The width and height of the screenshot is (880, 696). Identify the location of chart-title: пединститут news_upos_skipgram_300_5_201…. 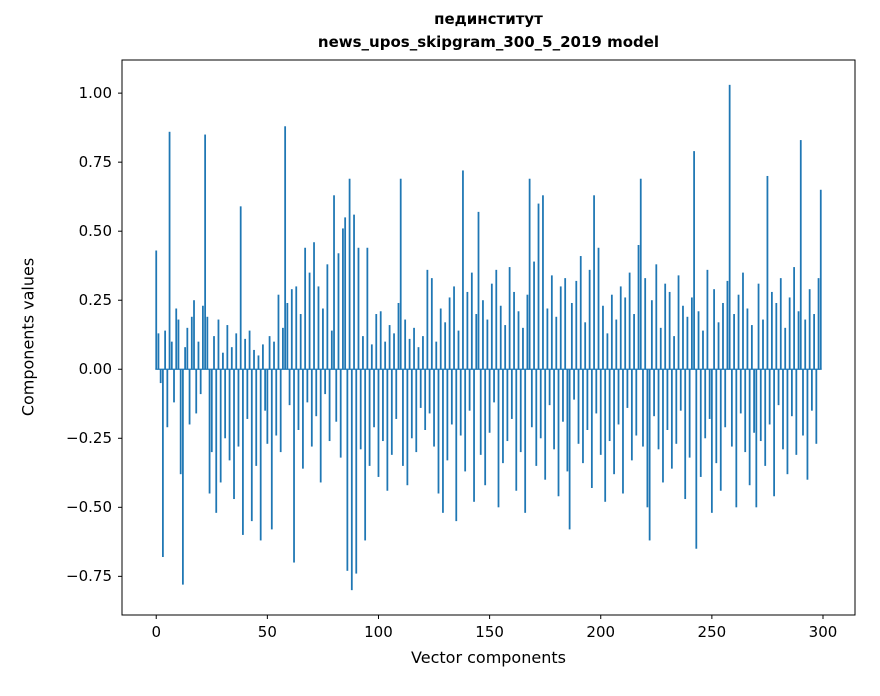
(488, 31).